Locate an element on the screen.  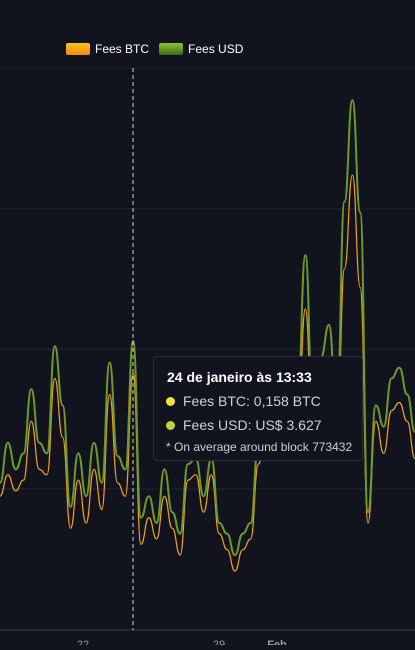
x-tick-label-feb: Feb is located at coordinates (277, 642).